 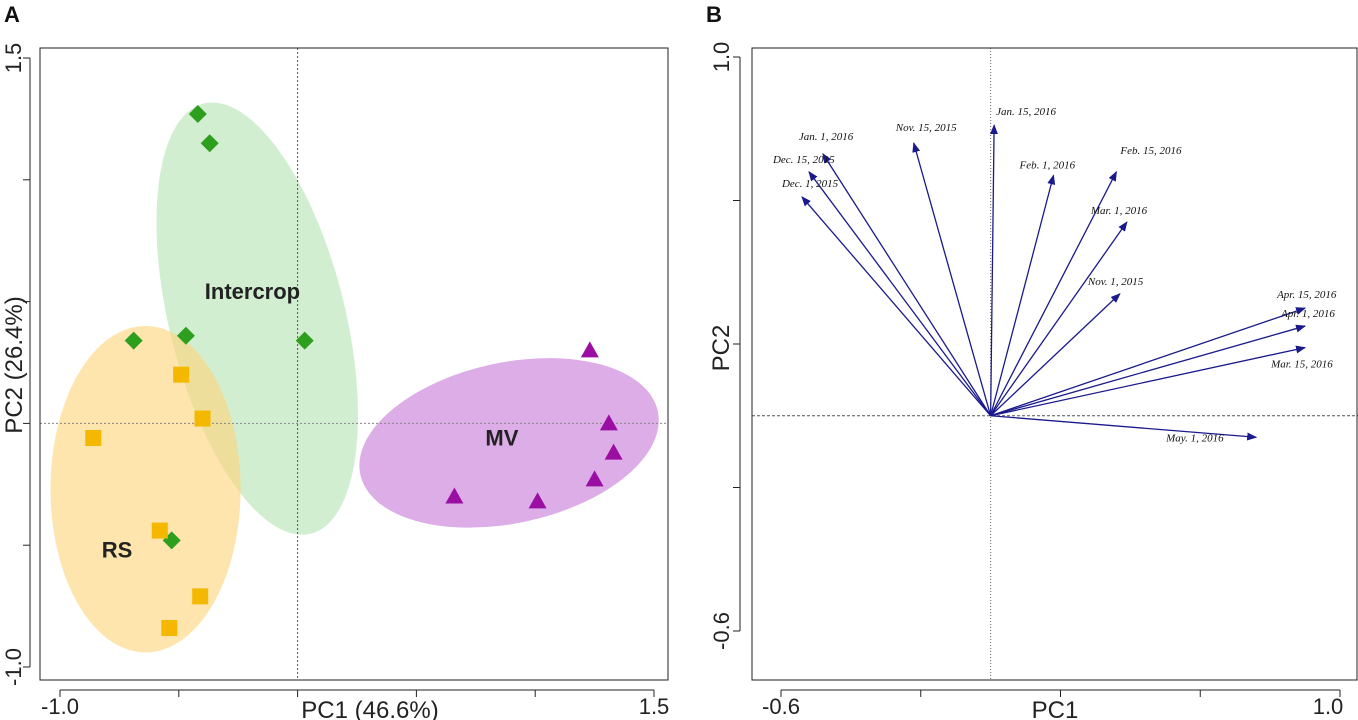 What do you see at coordinates (714, 14) in the screenshot?
I see `panel-b-label: B` at bounding box center [714, 14].